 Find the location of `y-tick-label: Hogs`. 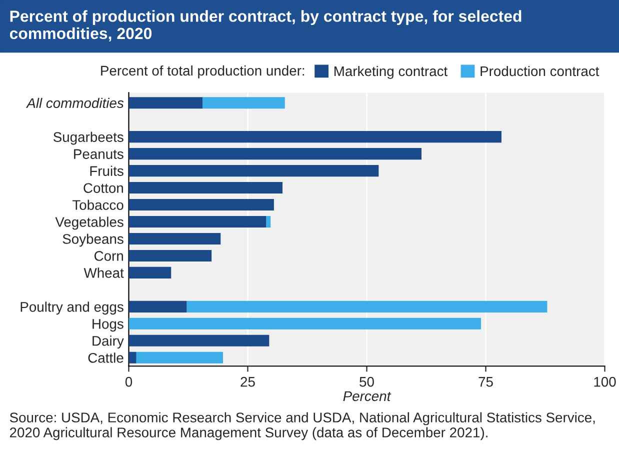

y-tick-label: Hogs is located at coordinates (108, 325).